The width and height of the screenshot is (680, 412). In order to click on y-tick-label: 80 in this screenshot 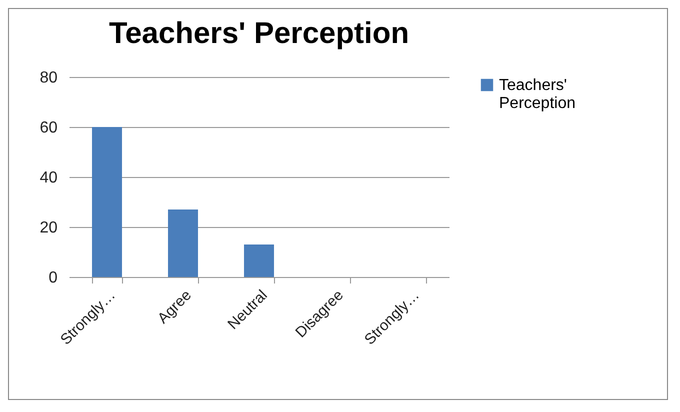, I will do `click(49, 78)`.